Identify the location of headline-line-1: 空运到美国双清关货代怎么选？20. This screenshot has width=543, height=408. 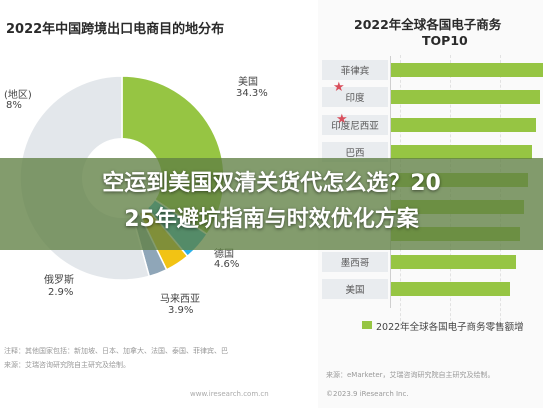
(271, 183).